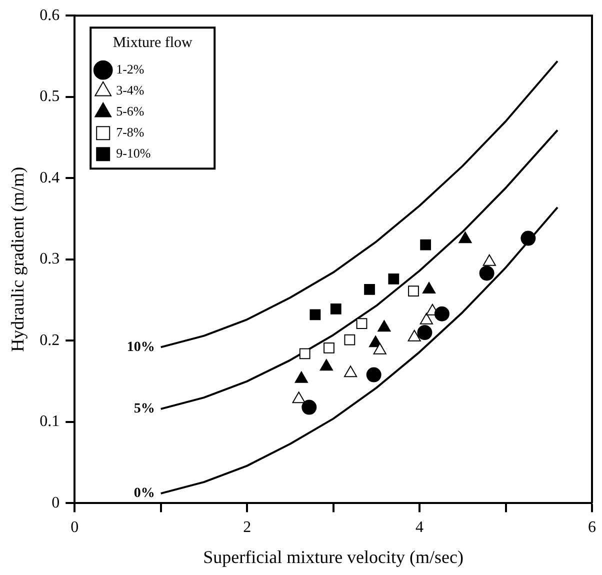 This screenshot has width=602, height=575. I want to click on y-tick-label: 0.5, so click(50, 97).